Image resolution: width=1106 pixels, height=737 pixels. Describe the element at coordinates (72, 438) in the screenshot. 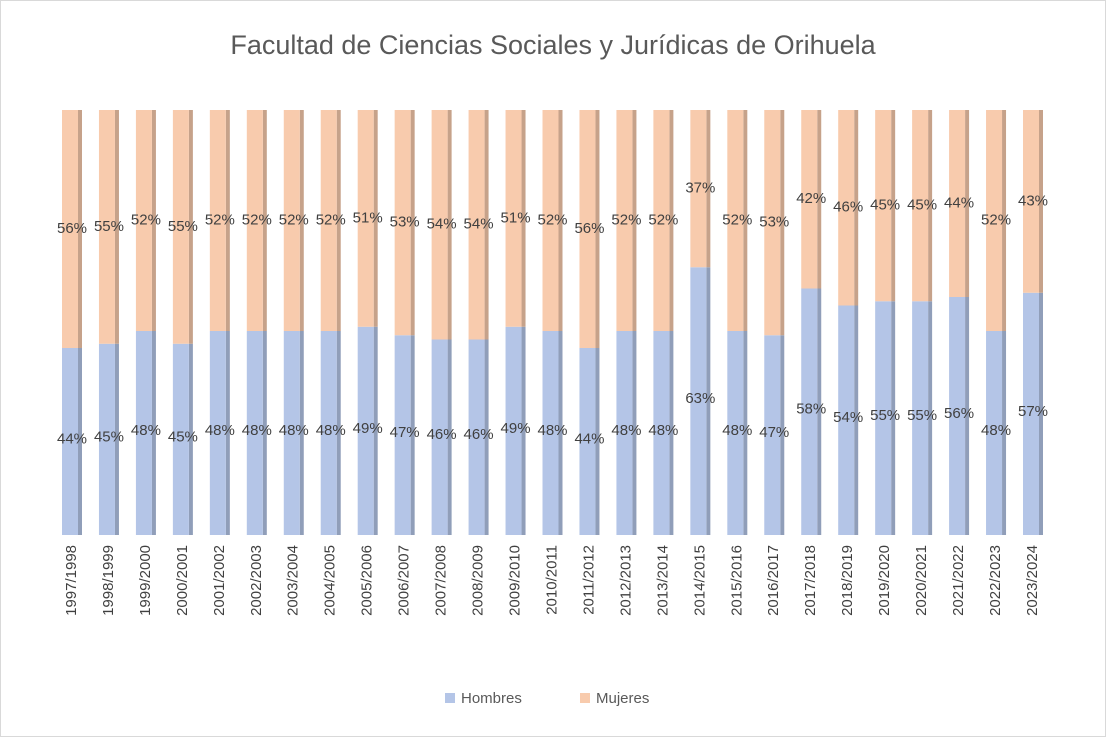

I see `data-label: 44%` at that location.